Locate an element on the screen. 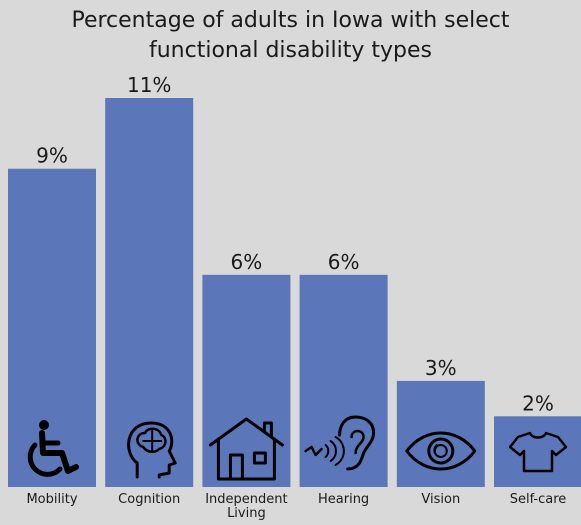 The width and height of the screenshot is (581, 525). bar-independent-living is located at coordinates (246, 380).